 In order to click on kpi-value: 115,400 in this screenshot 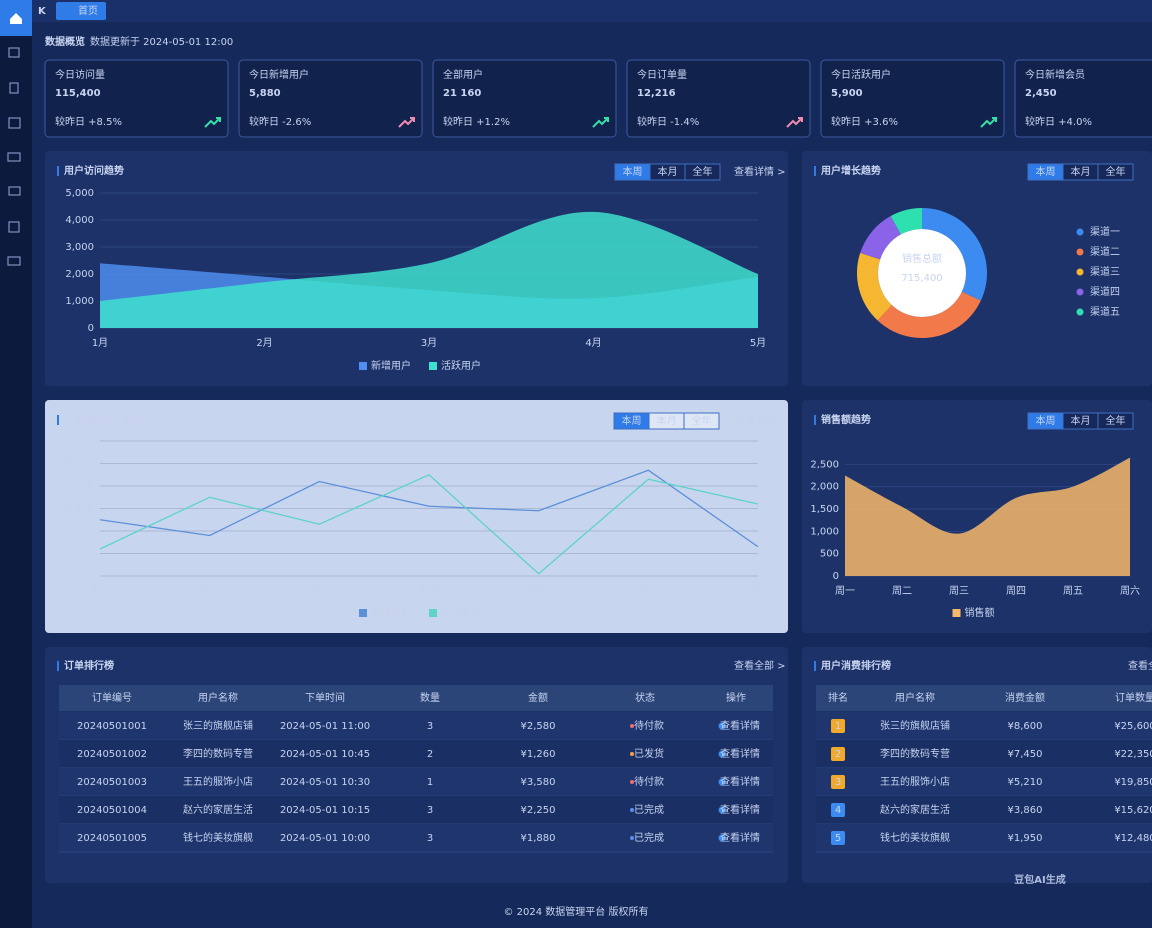, I will do `click(78, 93)`.